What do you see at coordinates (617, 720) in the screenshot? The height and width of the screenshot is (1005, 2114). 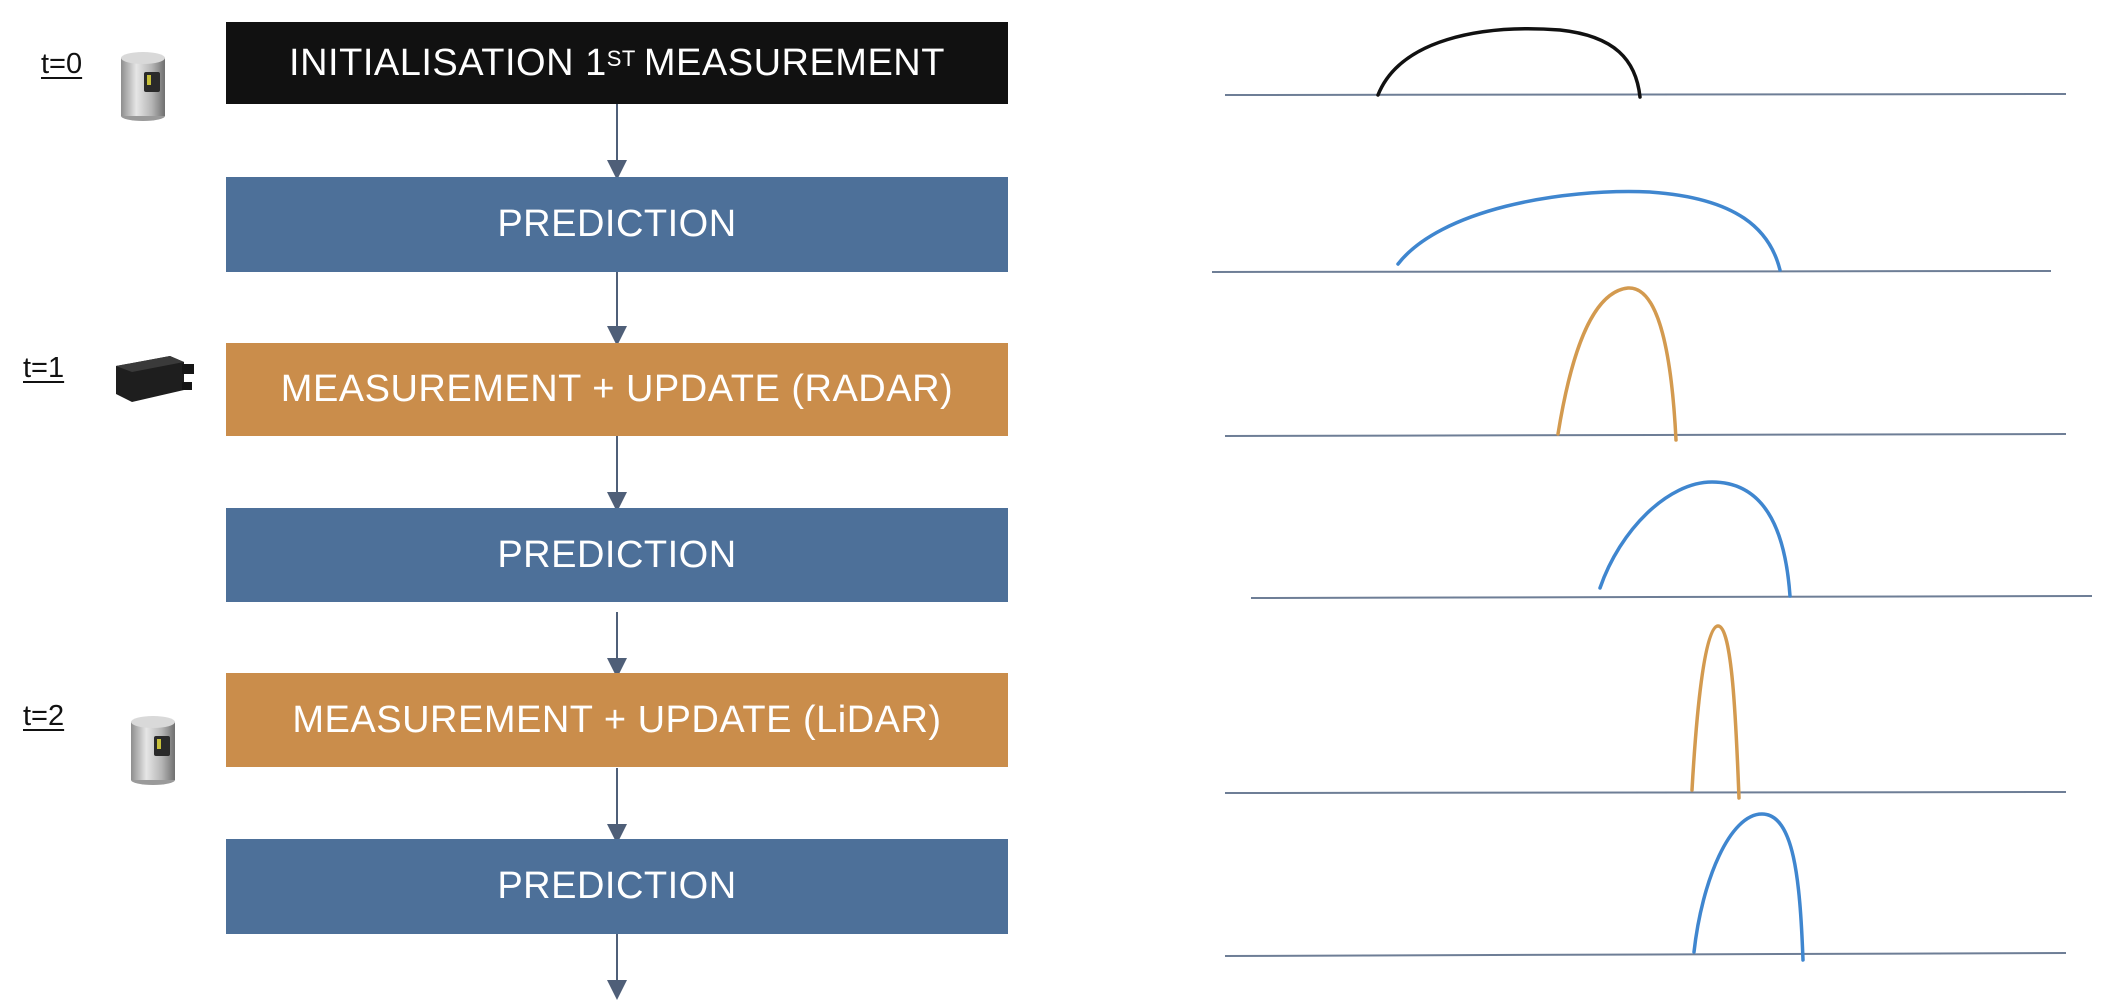 I see `step-measurement-update-lidar: MEASUREMENT + UPDATE (LiDAR)` at bounding box center [617, 720].